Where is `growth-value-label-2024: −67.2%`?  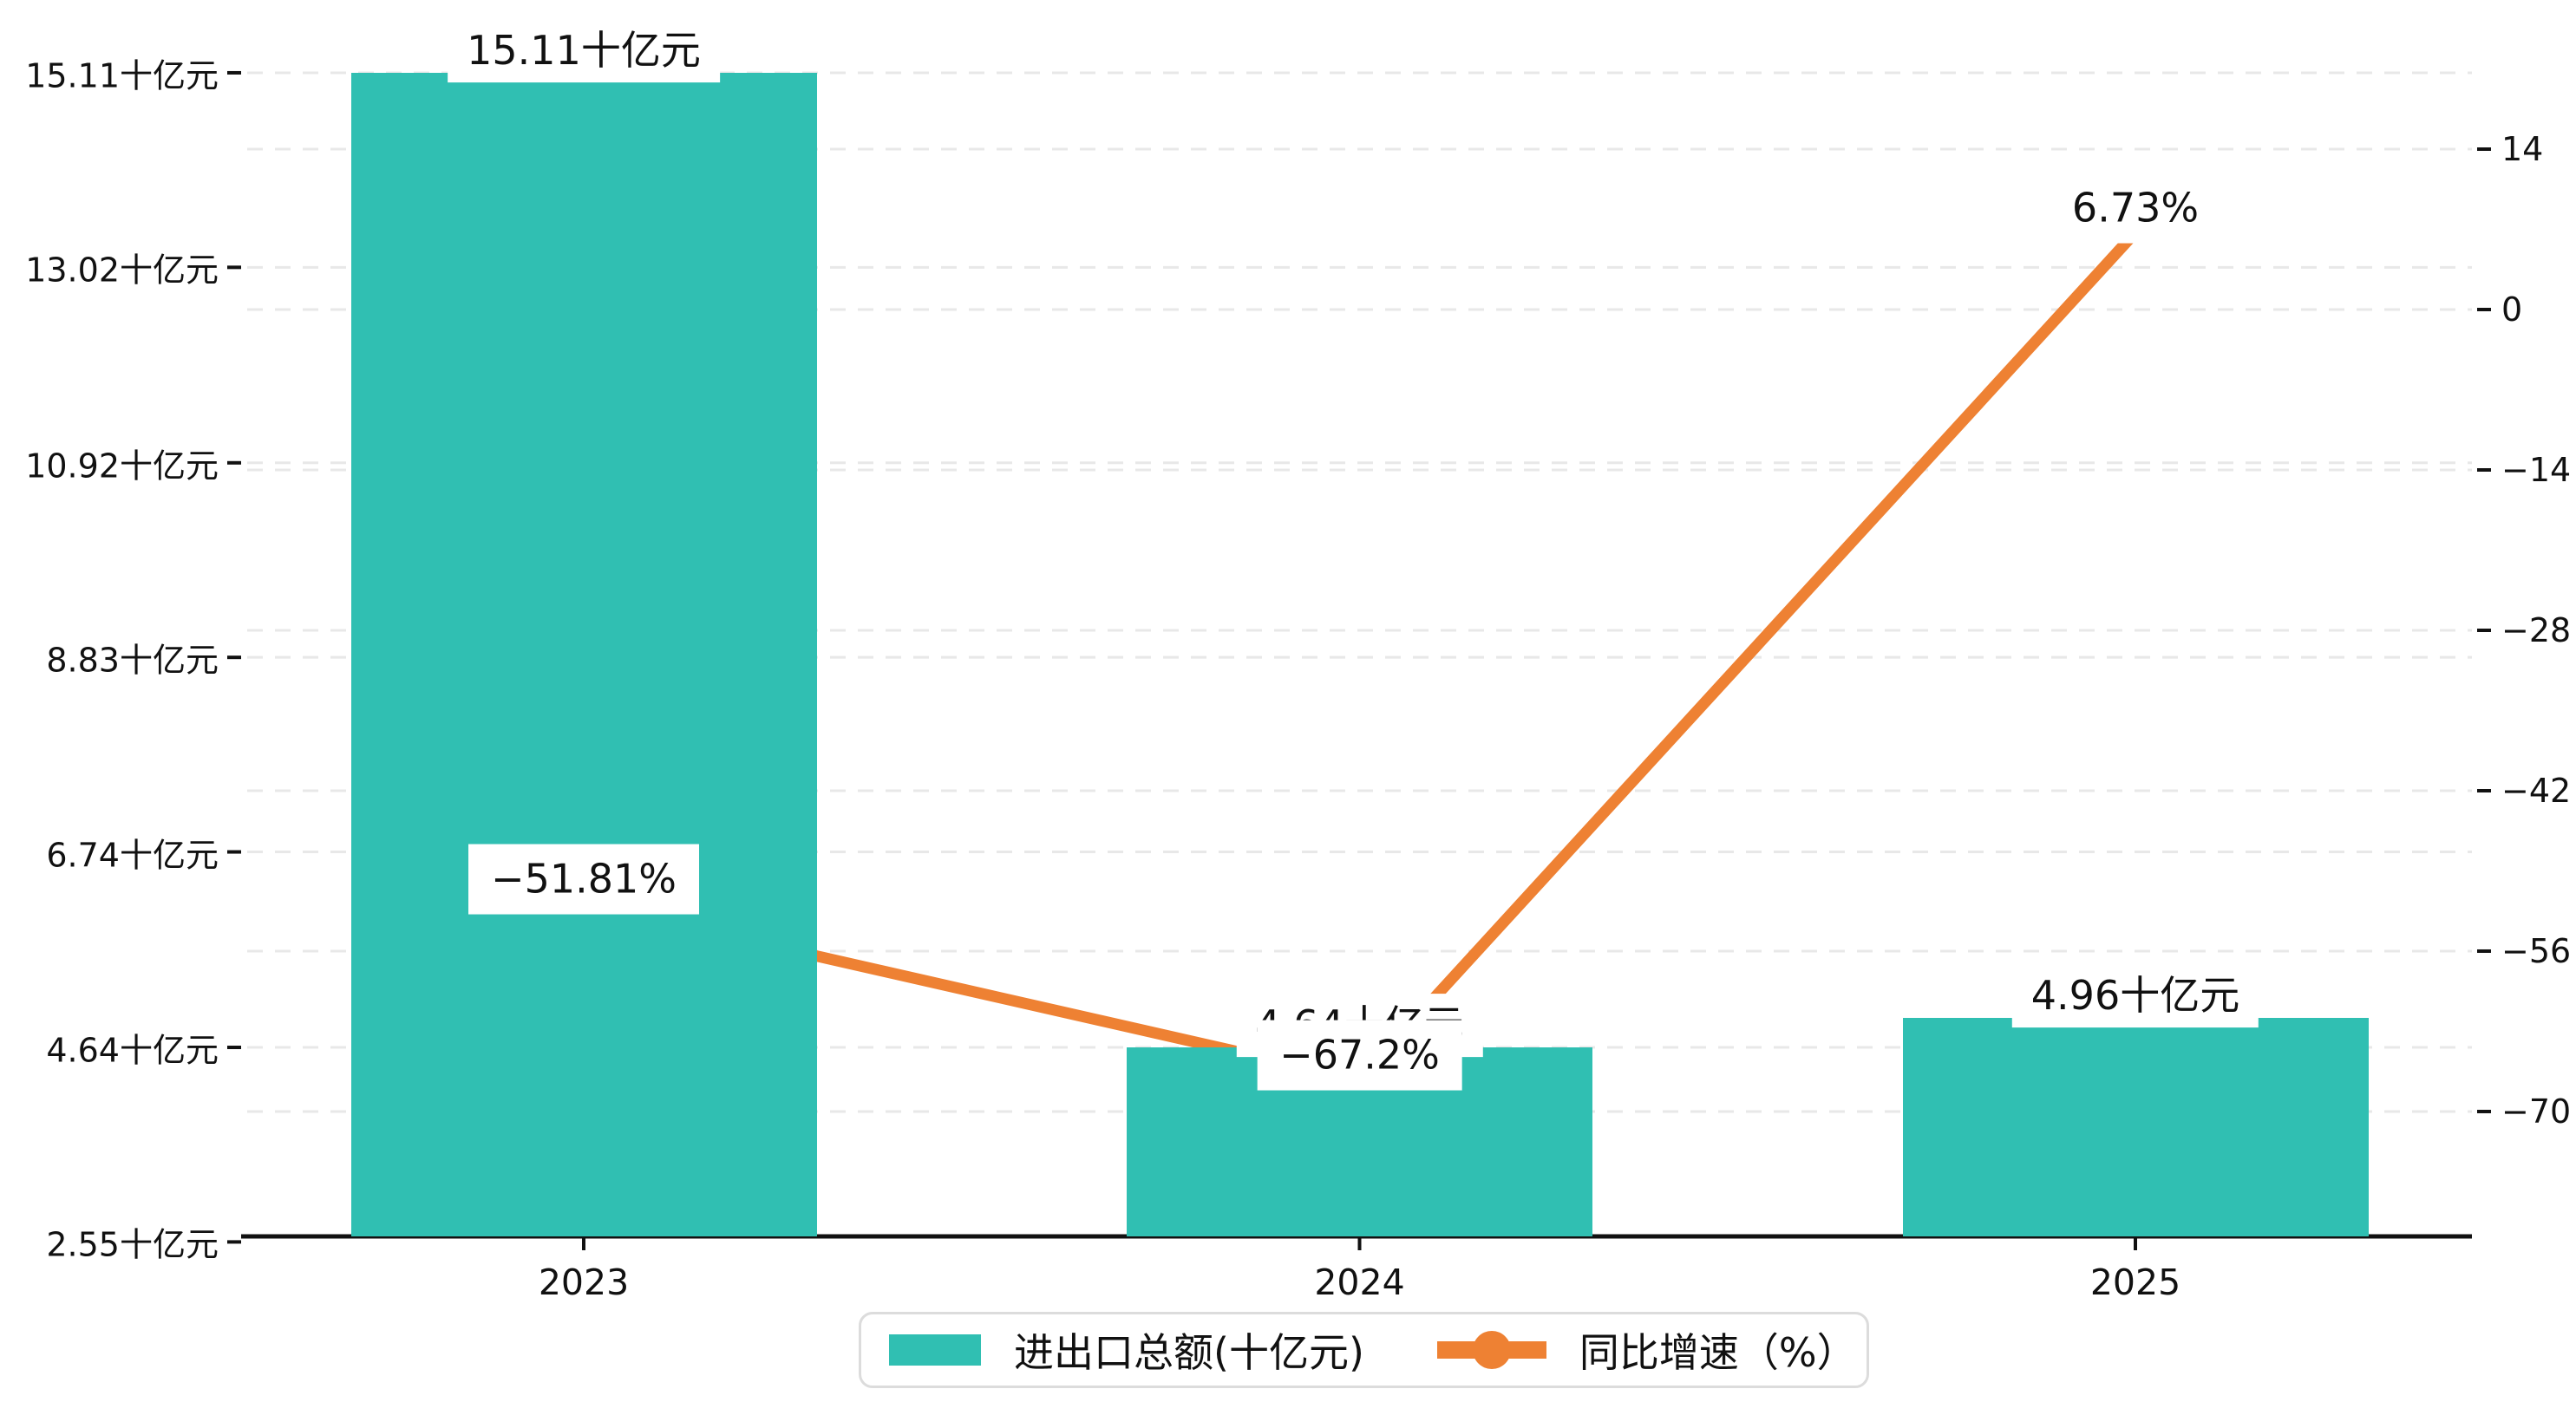 growth-value-label-2024: −67.2% is located at coordinates (1359, 1055).